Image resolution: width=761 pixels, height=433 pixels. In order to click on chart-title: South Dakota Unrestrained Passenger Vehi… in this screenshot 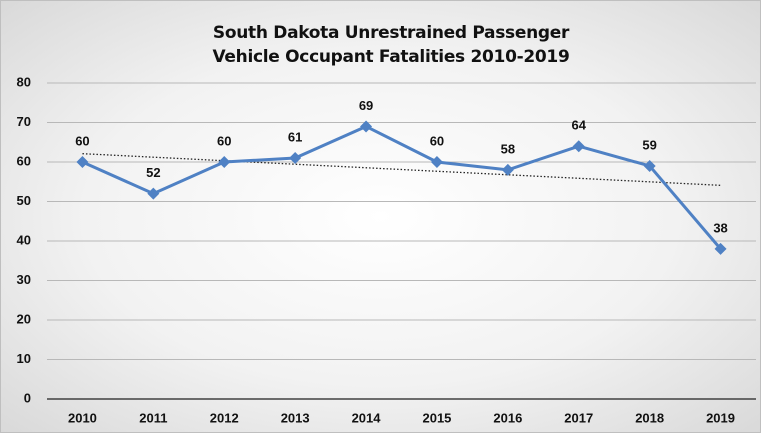, I will do `click(391, 45)`.